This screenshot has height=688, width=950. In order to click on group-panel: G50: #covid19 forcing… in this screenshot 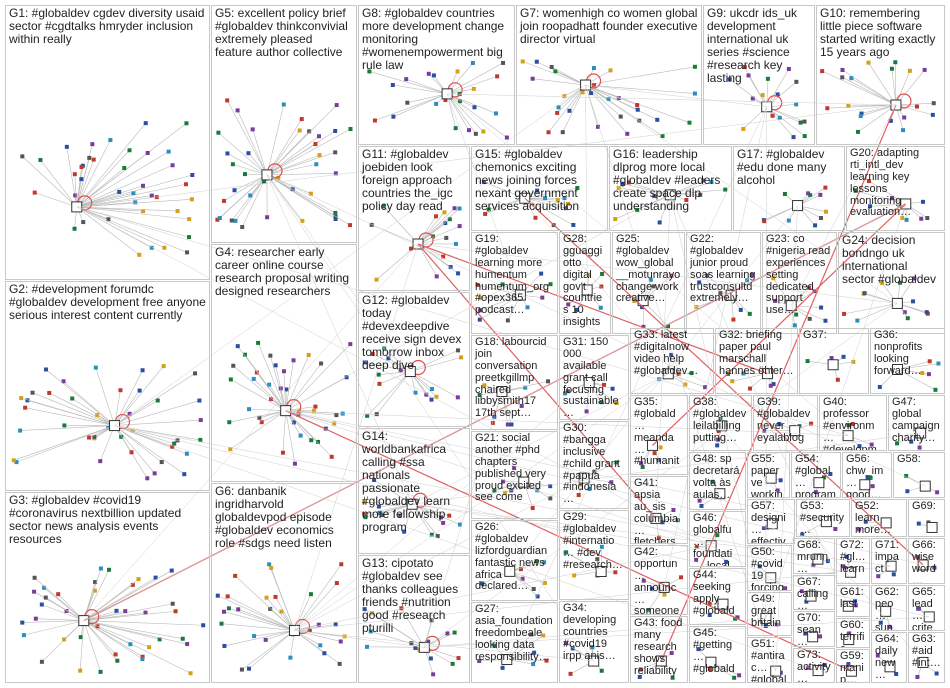, I will do `click(769, 568)`.